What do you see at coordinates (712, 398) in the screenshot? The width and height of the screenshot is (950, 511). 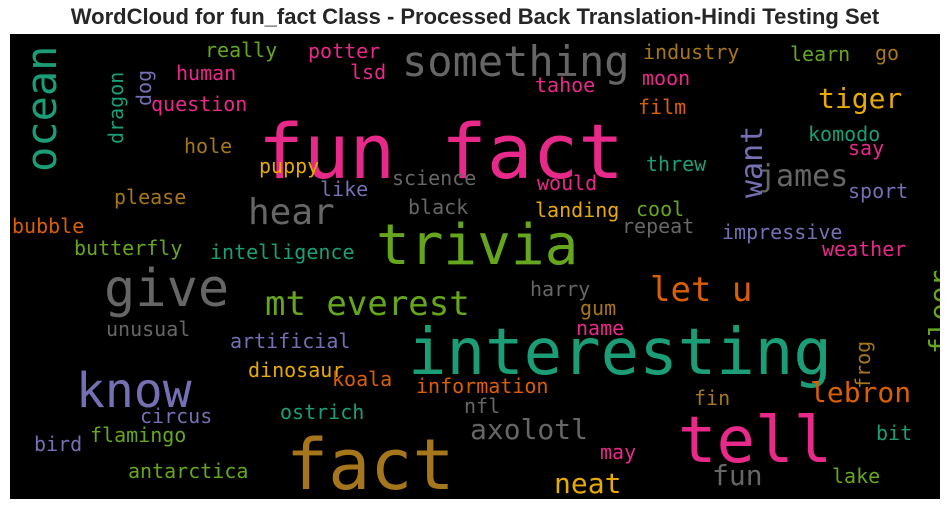 I see `word-fin: fin` at bounding box center [712, 398].